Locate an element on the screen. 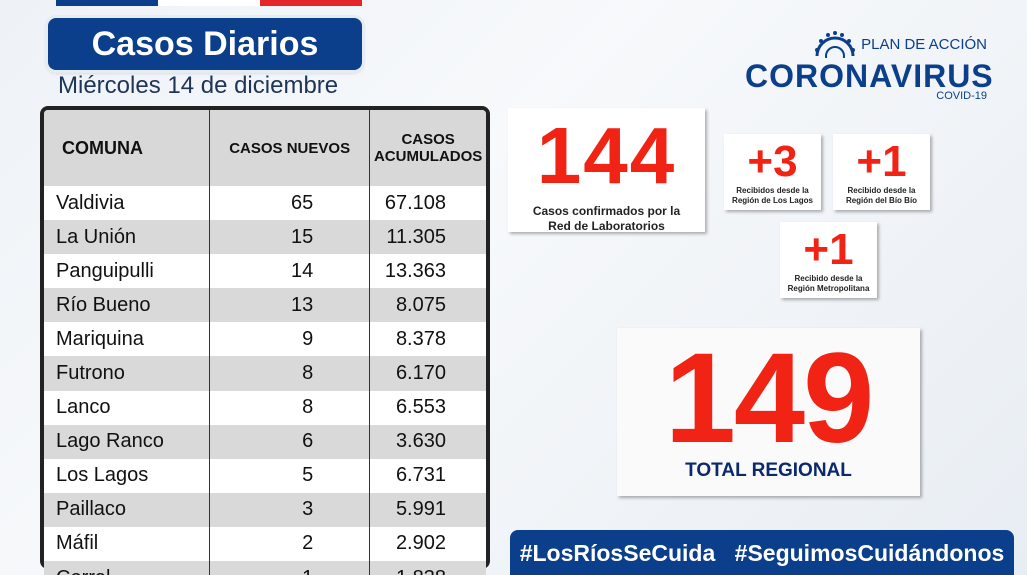 The height and width of the screenshot is (575, 1027). cell-casos-nuevos: 15 is located at coordinates (290, 237).